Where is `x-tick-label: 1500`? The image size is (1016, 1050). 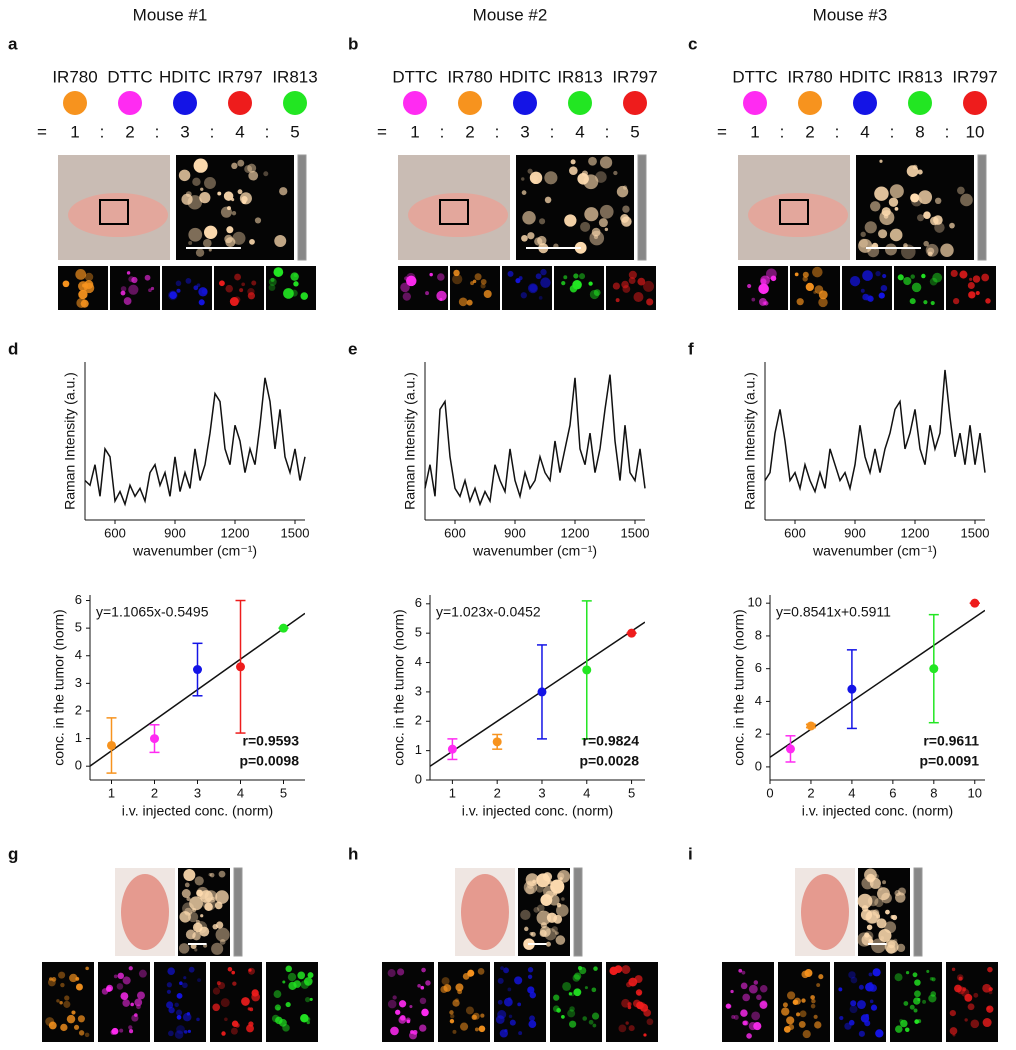
x-tick-label: 1500 is located at coordinates (295, 532).